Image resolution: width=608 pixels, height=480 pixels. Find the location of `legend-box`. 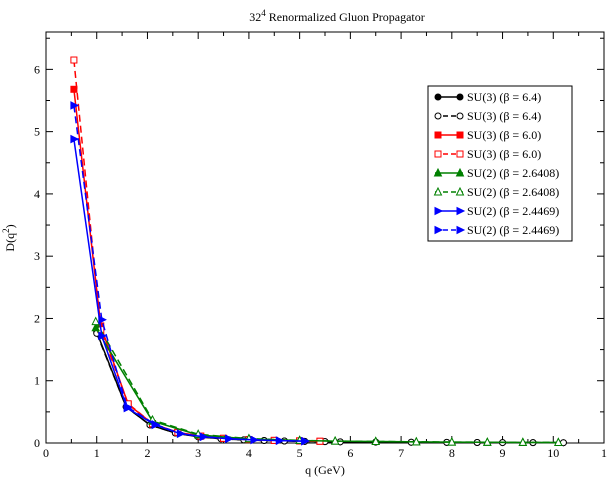

legend-box is located at coordinates (500, 163).